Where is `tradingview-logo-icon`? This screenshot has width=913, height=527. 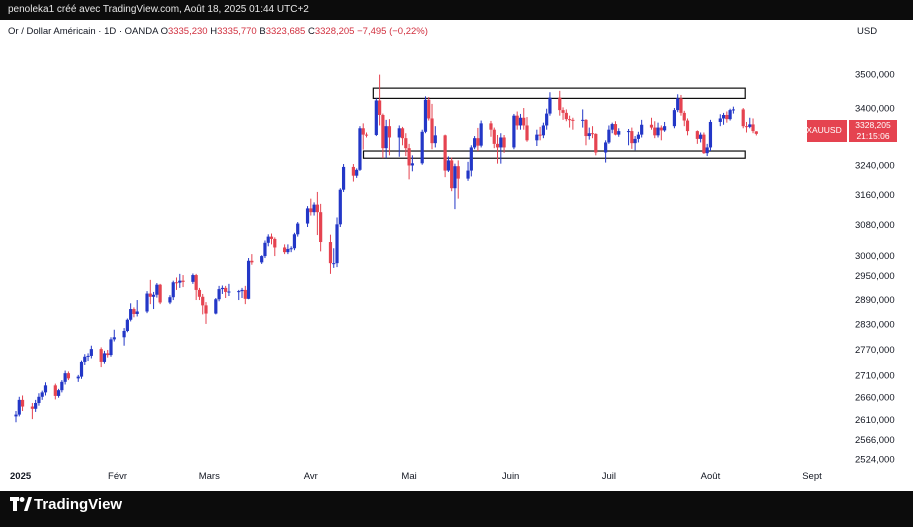
tradingview-logo-icon is located at coordinates (21, 506).